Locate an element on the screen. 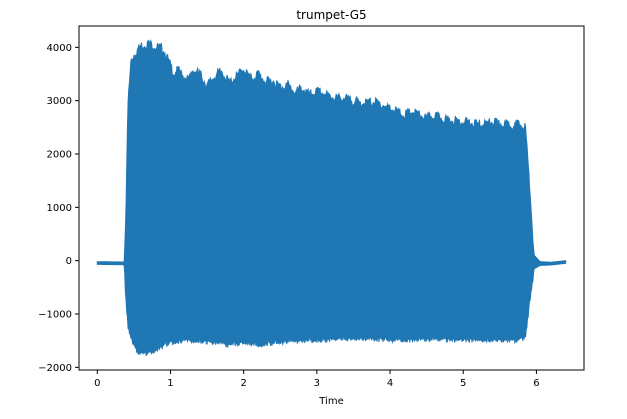  x-tick-label: 2 is located at coordinates (243, 383).